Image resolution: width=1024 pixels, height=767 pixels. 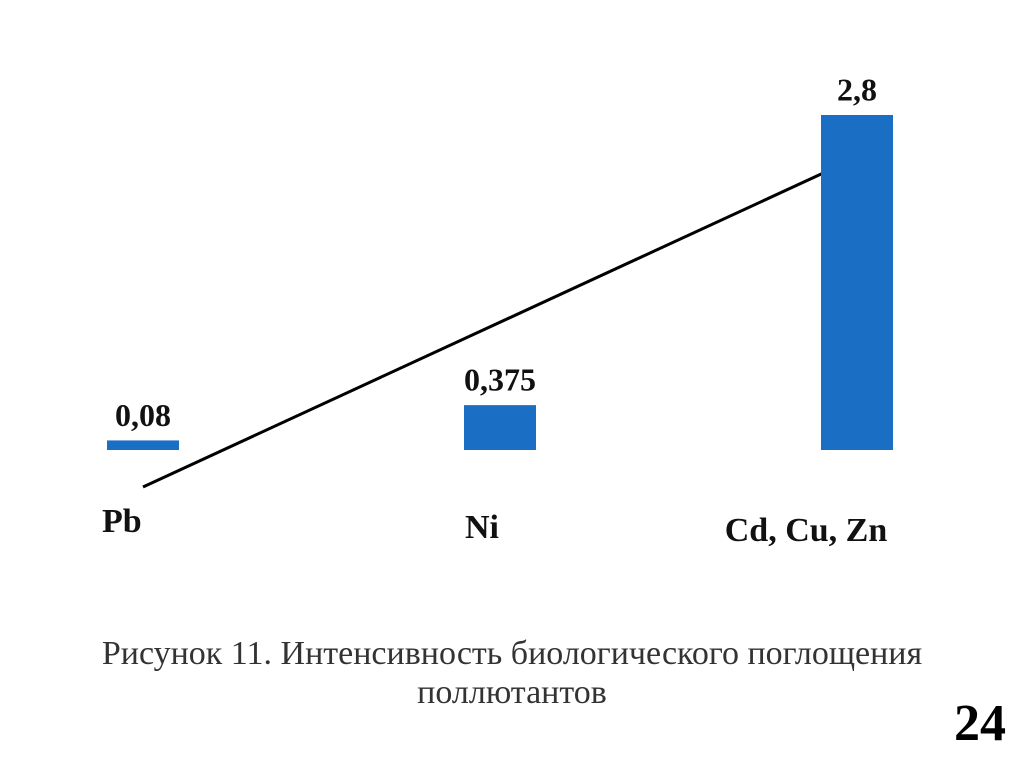 What do you see at coordinates (512, 692) in the screenshot?
I see `caption: поллютантов` at bounding box center [512, 692].